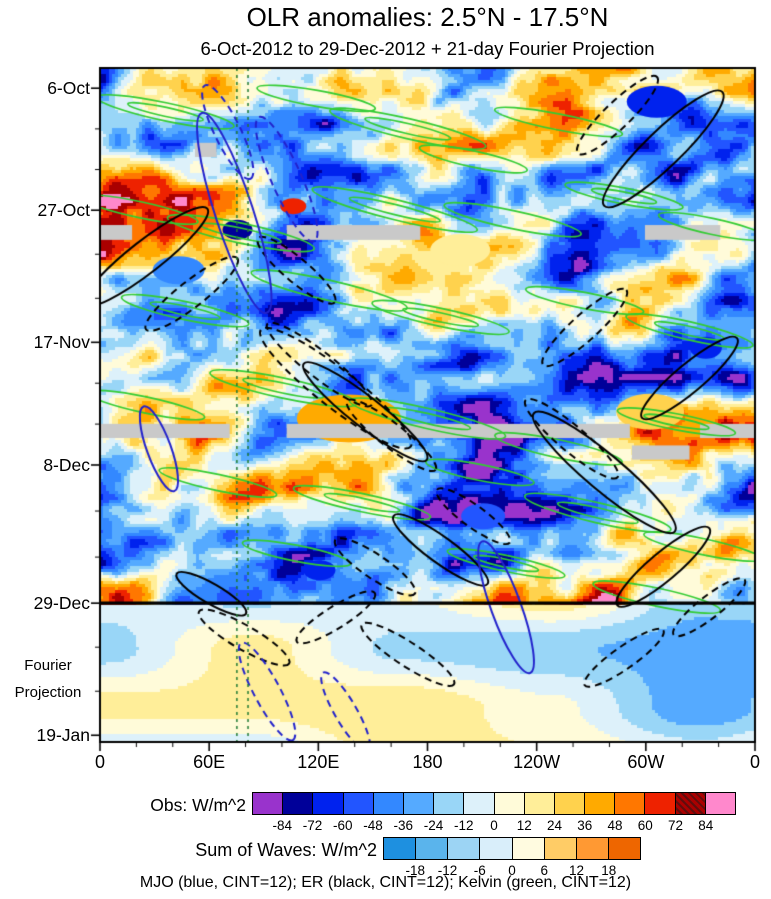  Describe the element at coordinates (61, 342) in the screenshot. I see `y-tick-label: 17-Nov` at that location.